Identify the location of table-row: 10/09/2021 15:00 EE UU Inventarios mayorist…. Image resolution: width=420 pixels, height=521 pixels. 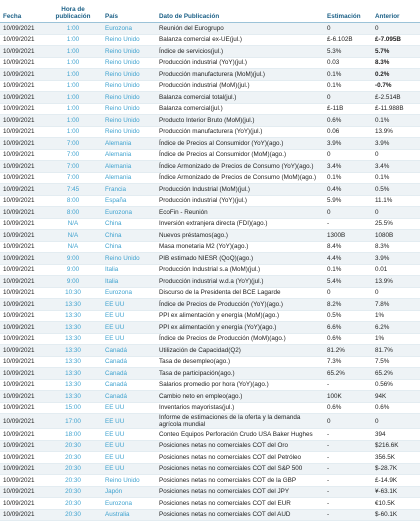
(210, 408).